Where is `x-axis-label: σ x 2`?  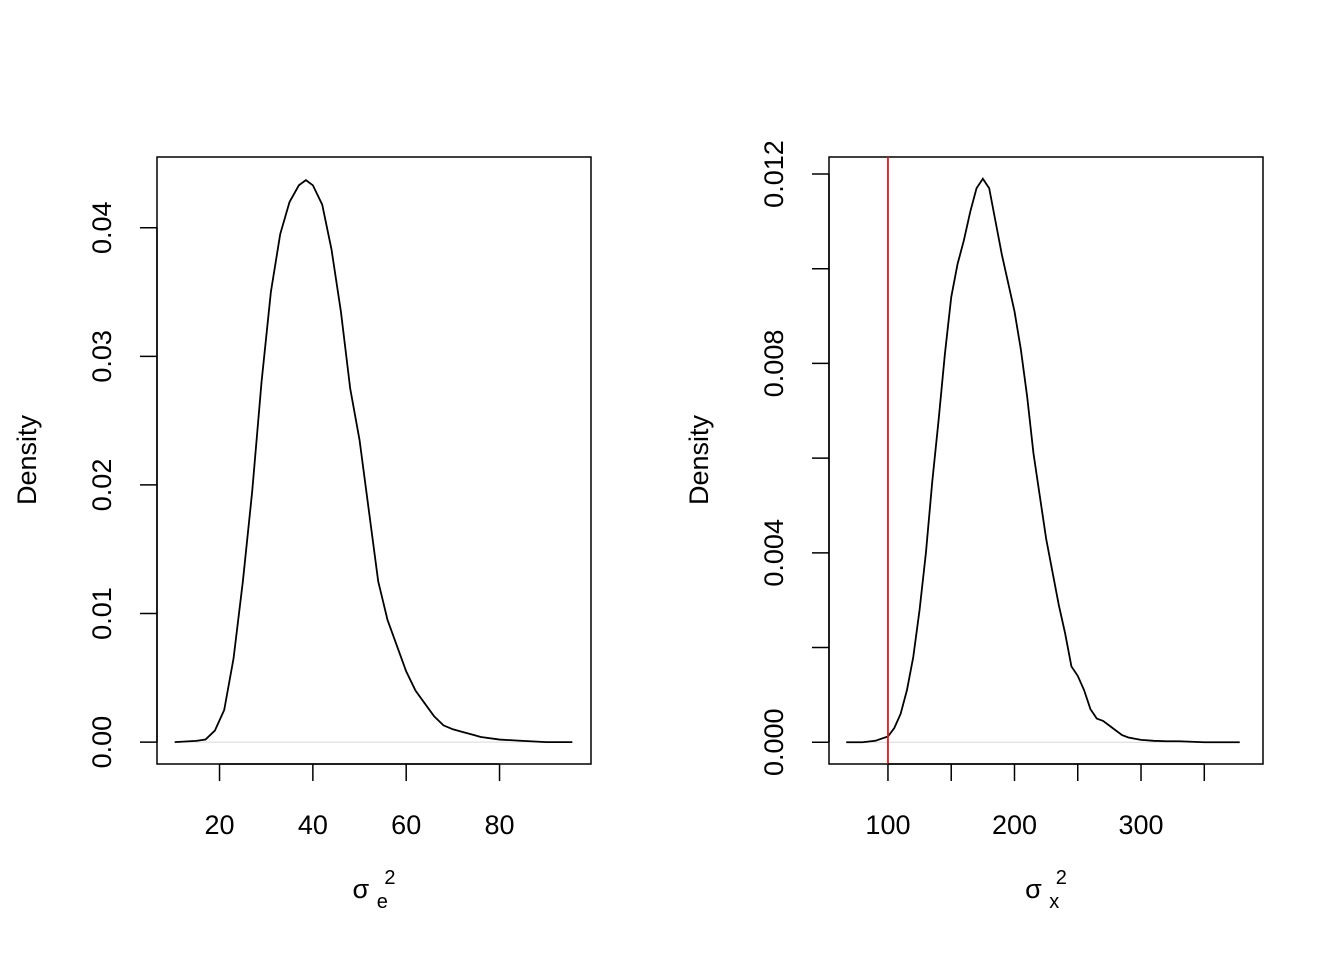
x-axis-label: σ x 2 is located at coordinates (1046, 890).